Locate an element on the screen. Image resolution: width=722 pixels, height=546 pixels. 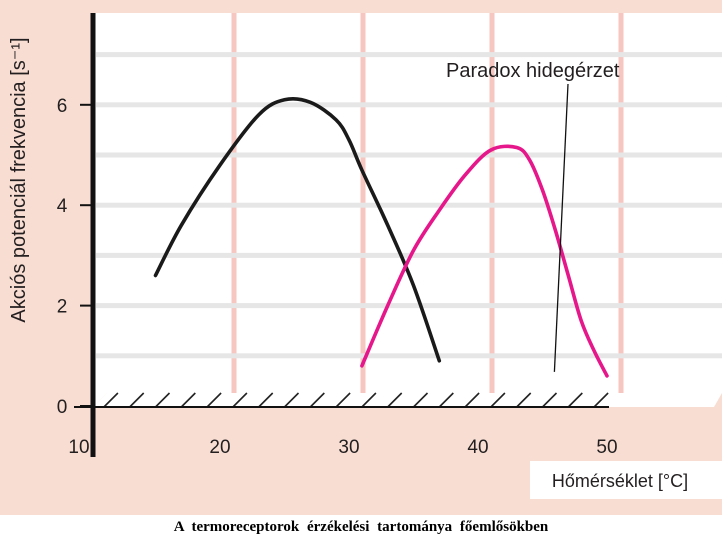
x-tick-label: 10 is located at coordinates (78, 447).